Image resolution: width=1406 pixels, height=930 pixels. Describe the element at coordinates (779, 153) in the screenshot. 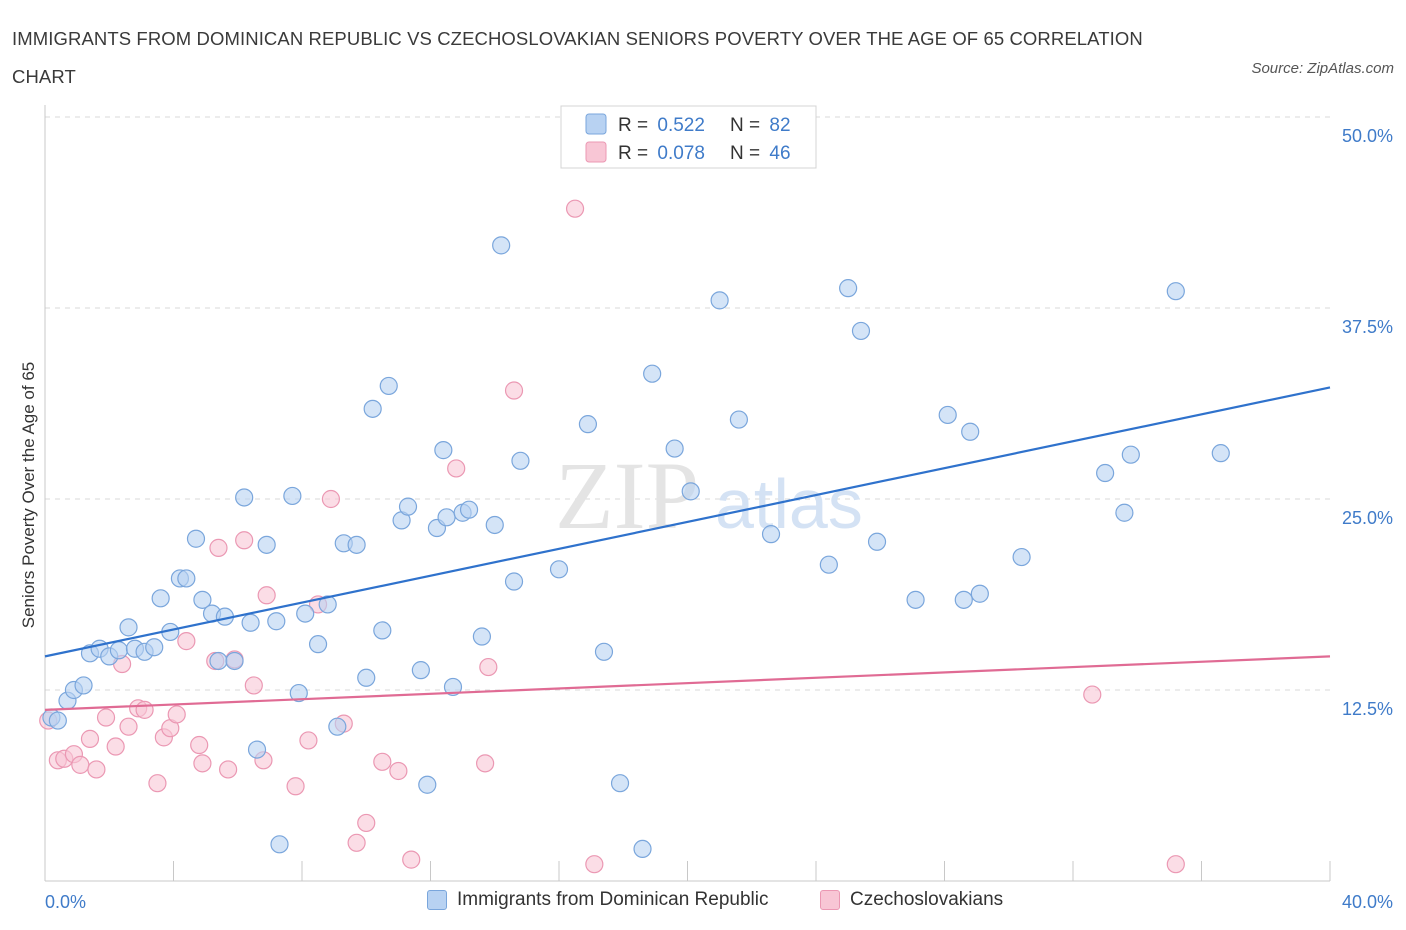

I see `legend-n-value-pink: 46` at that location.